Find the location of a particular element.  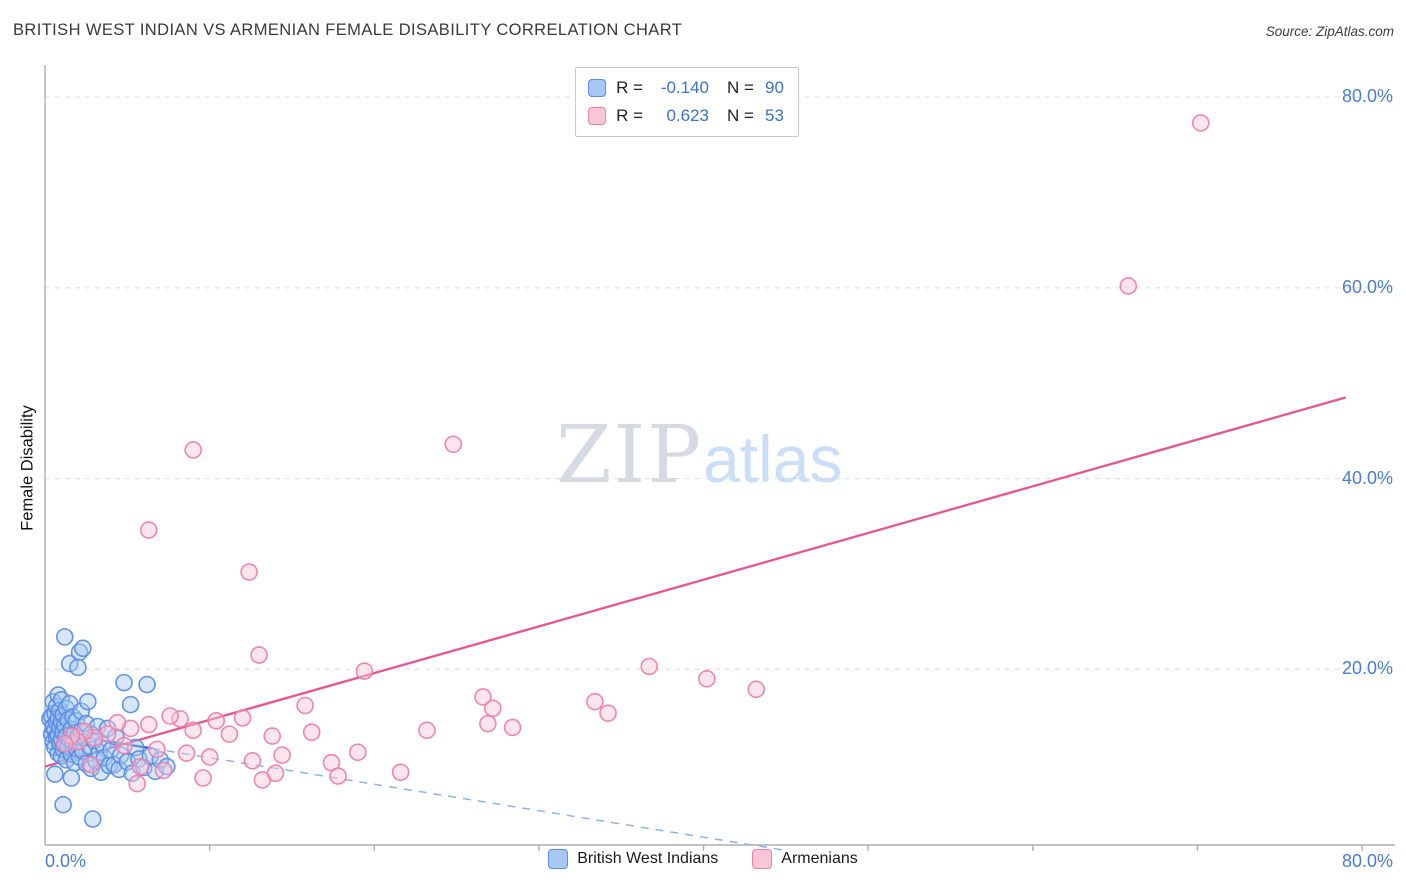

legend-row-british-west-indians: R = -0.140 N = 90 is located at coordinates (686, 88).